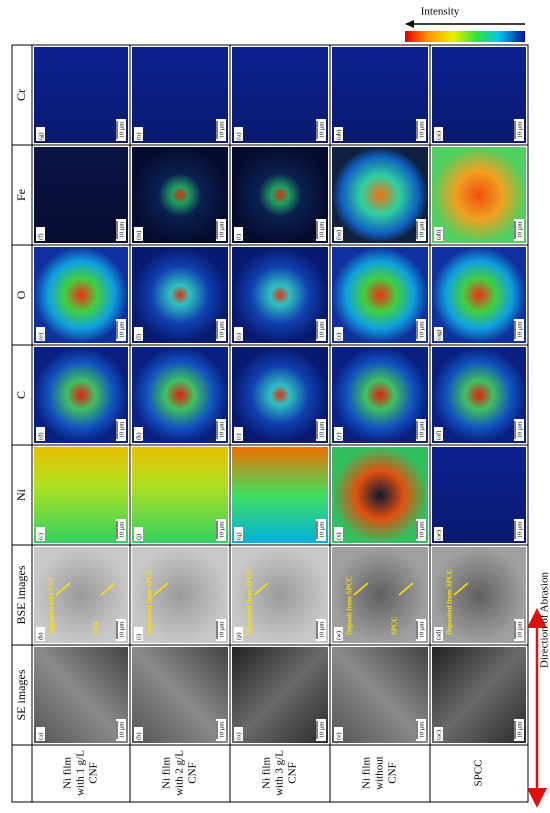 This screenshot has width=550, height=813. I want to click on abrasion-label: Direction of Abrasion, so click(544, 620).